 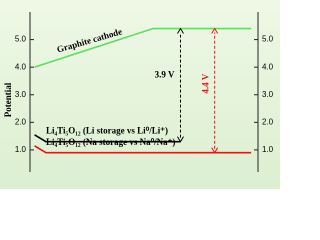 I want to click on y-tick-label: 2.0, so click(x=21, y=121).